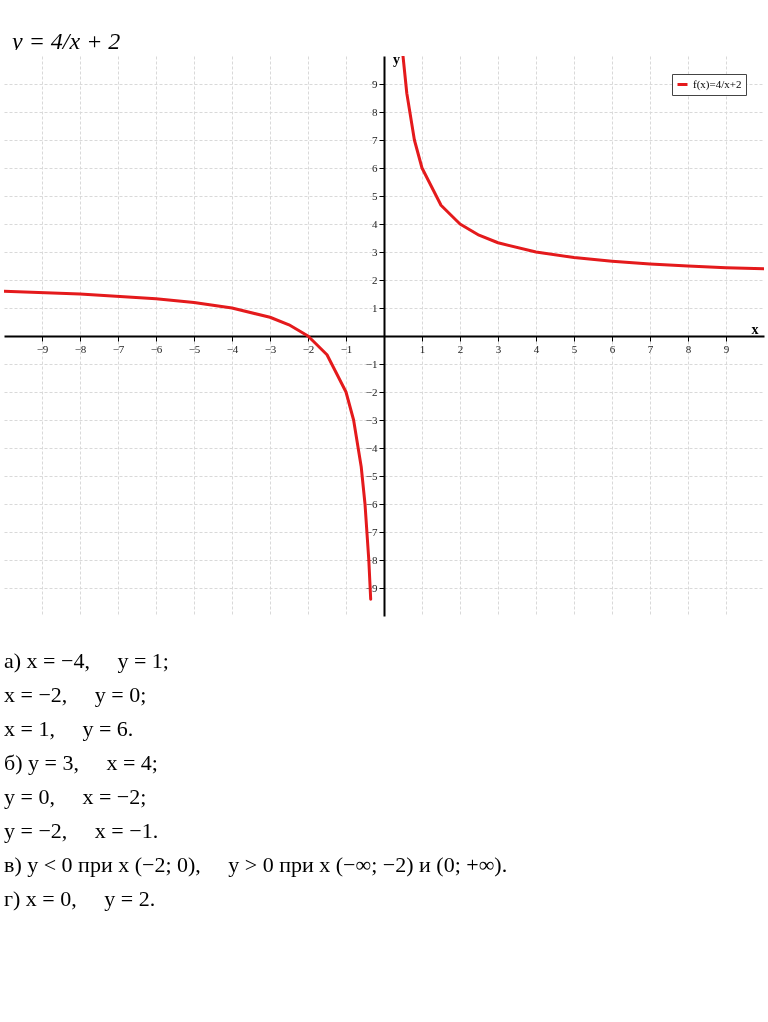 The image size is (768, 1022). I want to click on x-tick-label: 2, so click(460, 348).